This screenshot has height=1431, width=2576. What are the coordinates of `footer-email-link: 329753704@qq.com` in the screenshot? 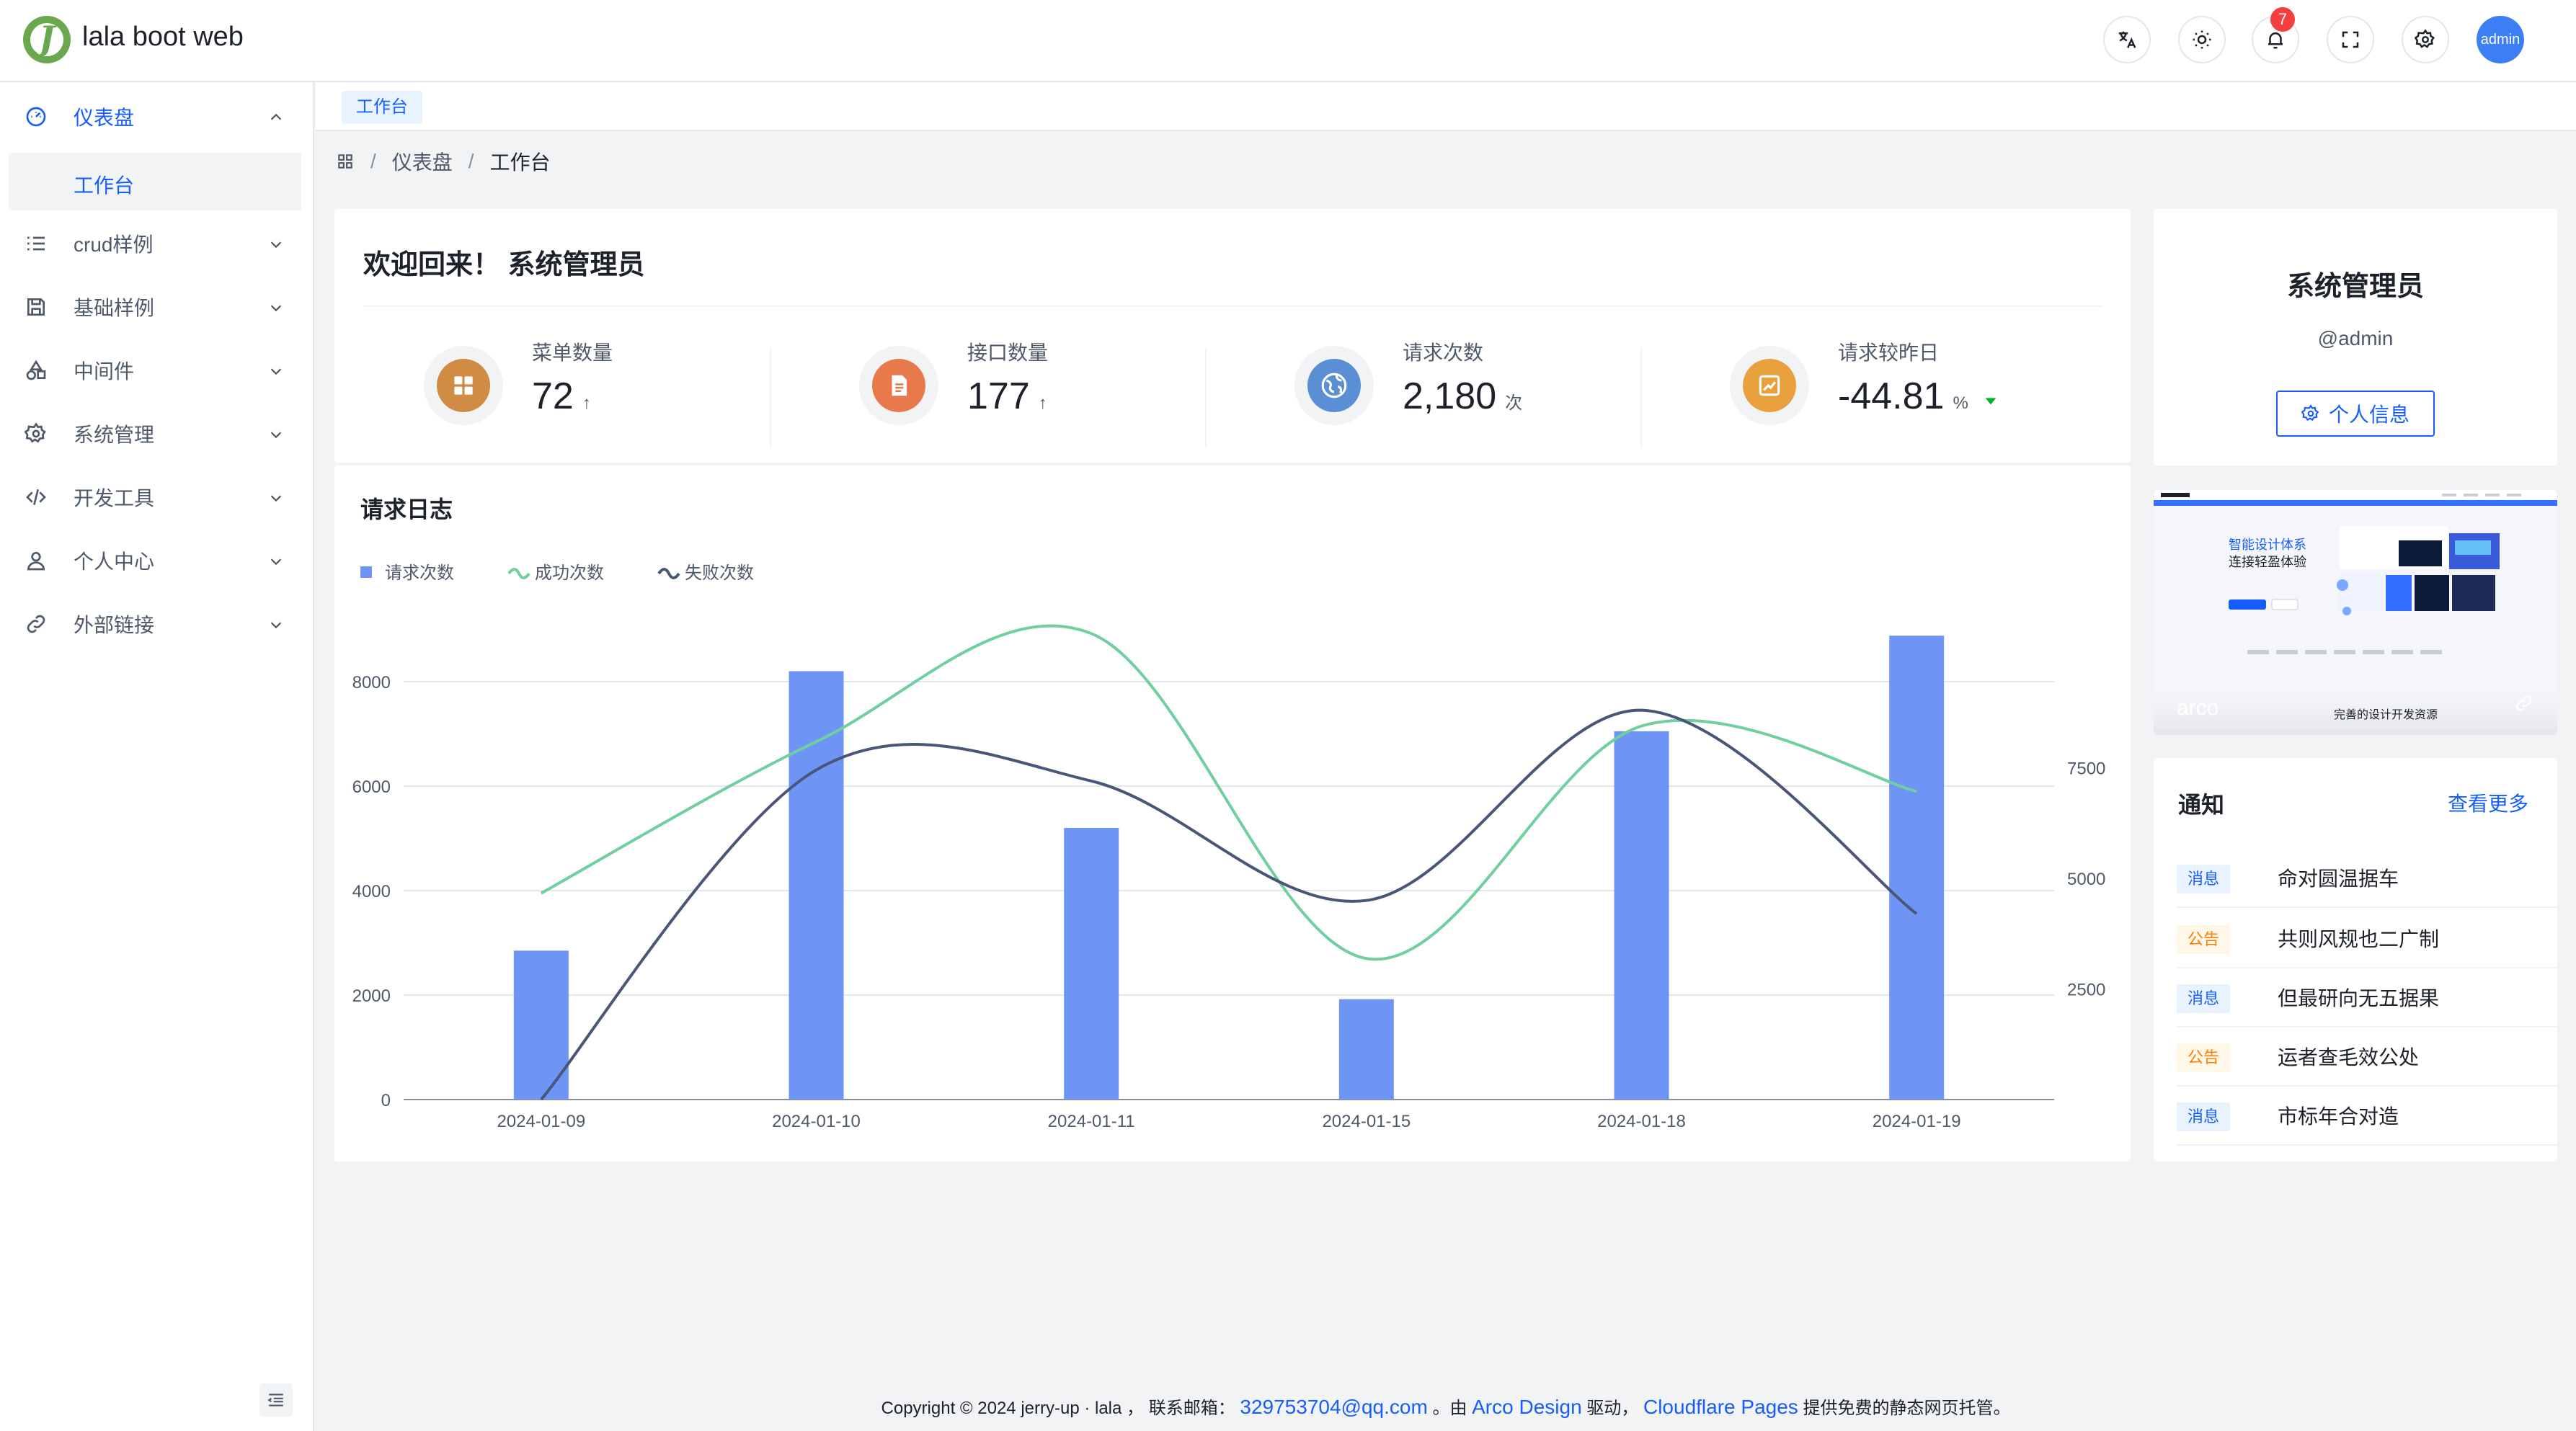 It's located at (1334, 1407).